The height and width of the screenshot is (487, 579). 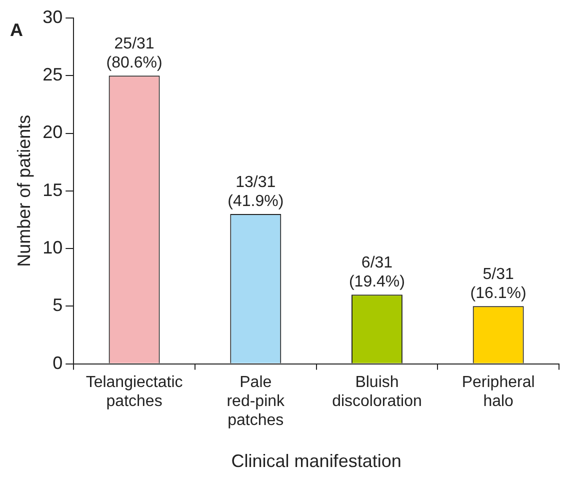 What do you see at coordinates (52, 190) in the screenshot?
I see `y-tick-label: 15` at bounding box center [52, 190].